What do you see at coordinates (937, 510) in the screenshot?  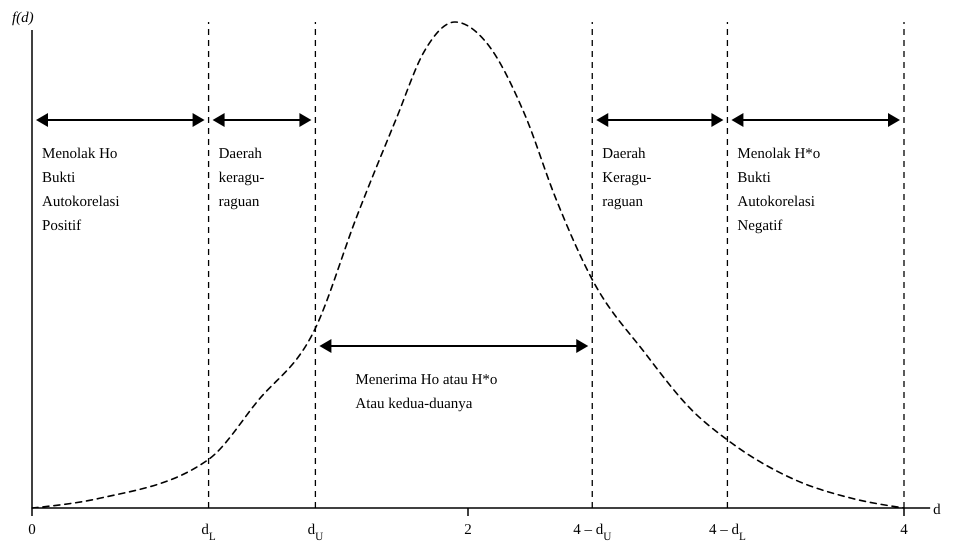 I see `x-axis-title: d` at bounding box center [937, 510].